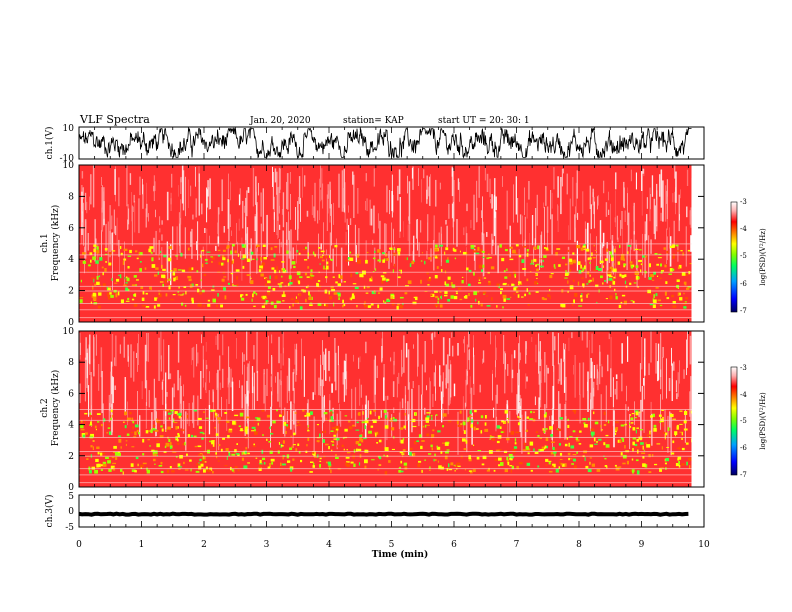 This screenshot has height=612, width=792. What do you see at coordinates (49, 511) in the screenshot?
I see `ch3-ylabel: ch.3(V)` at bounding box center [49, 511].